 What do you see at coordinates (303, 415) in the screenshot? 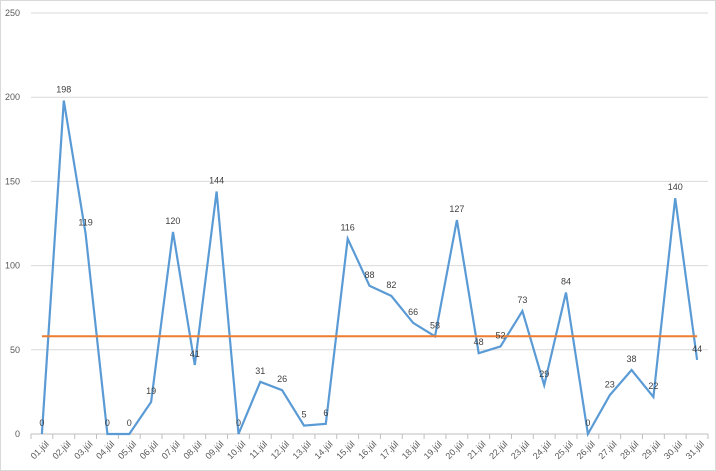
I see `data-label: 5` at bounding box center [303, 415].